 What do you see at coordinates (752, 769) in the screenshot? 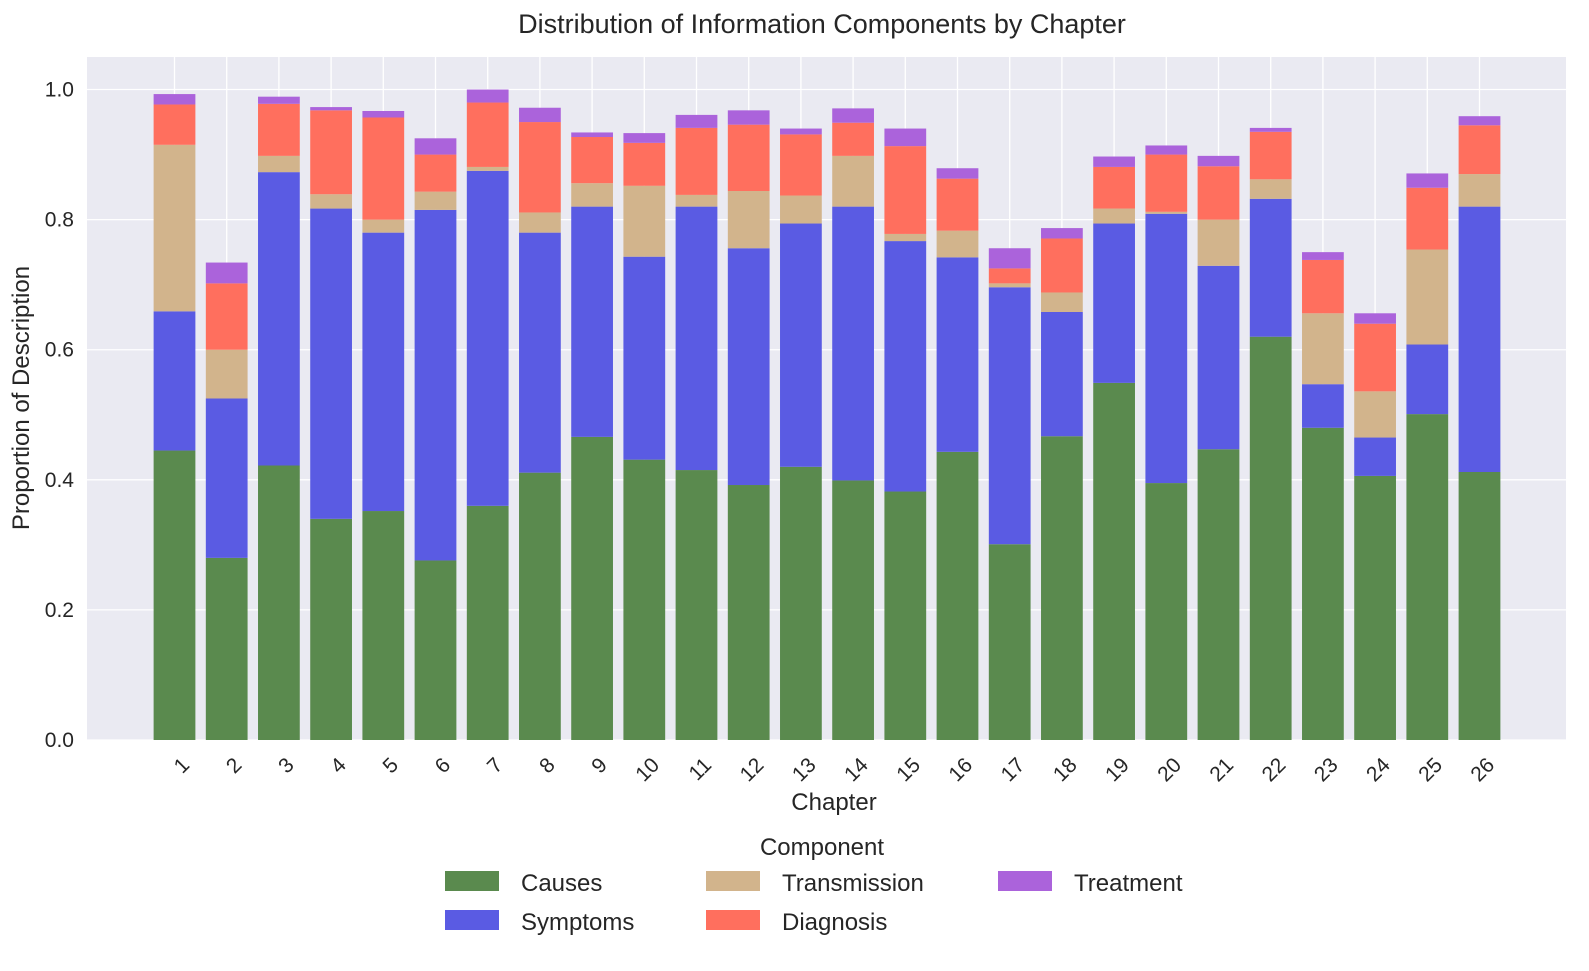
I see `x-tick-label: 12` at bounding box center [752, 769].